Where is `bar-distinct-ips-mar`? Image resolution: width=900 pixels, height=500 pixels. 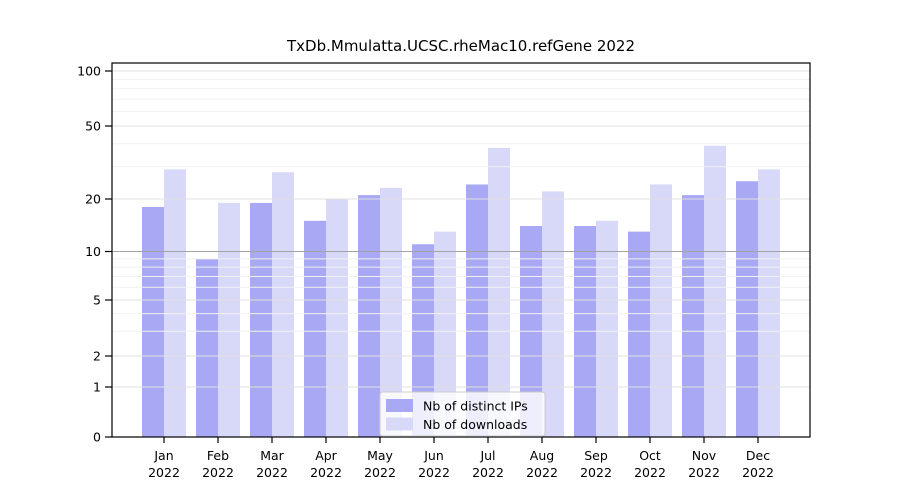
bar-distinct-ips-mar is located at coordinates (261, 319).